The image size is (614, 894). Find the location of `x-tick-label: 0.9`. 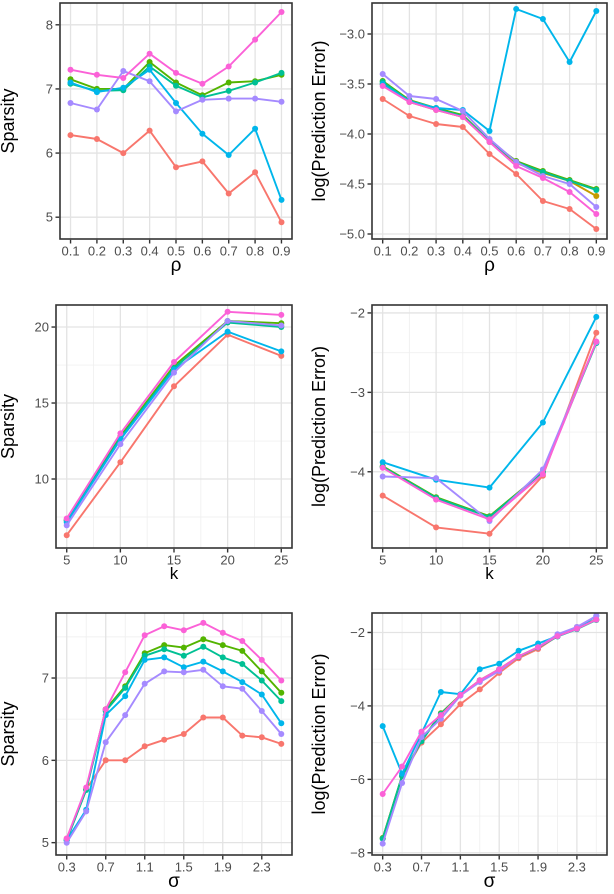

x-tick-label: 0.9 is located at coordinates (596, 251).